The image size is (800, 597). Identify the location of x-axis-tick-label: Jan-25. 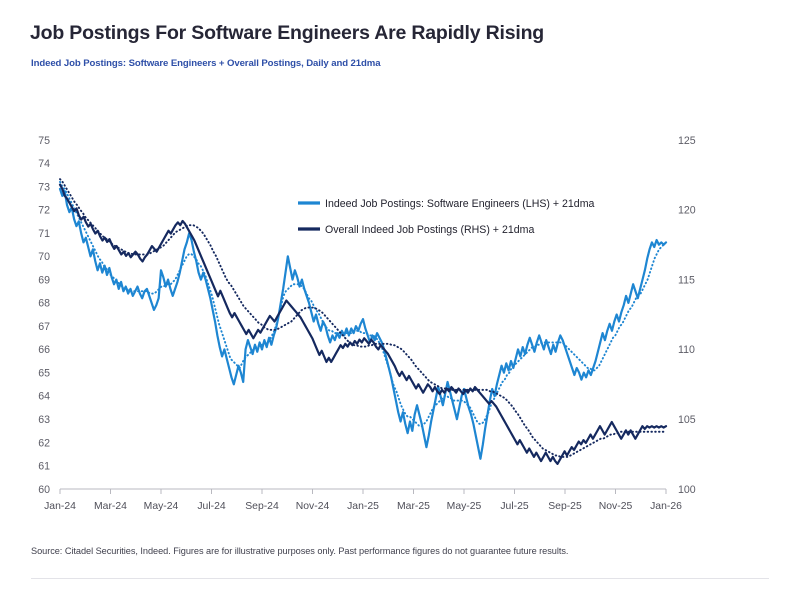
(363, 506).